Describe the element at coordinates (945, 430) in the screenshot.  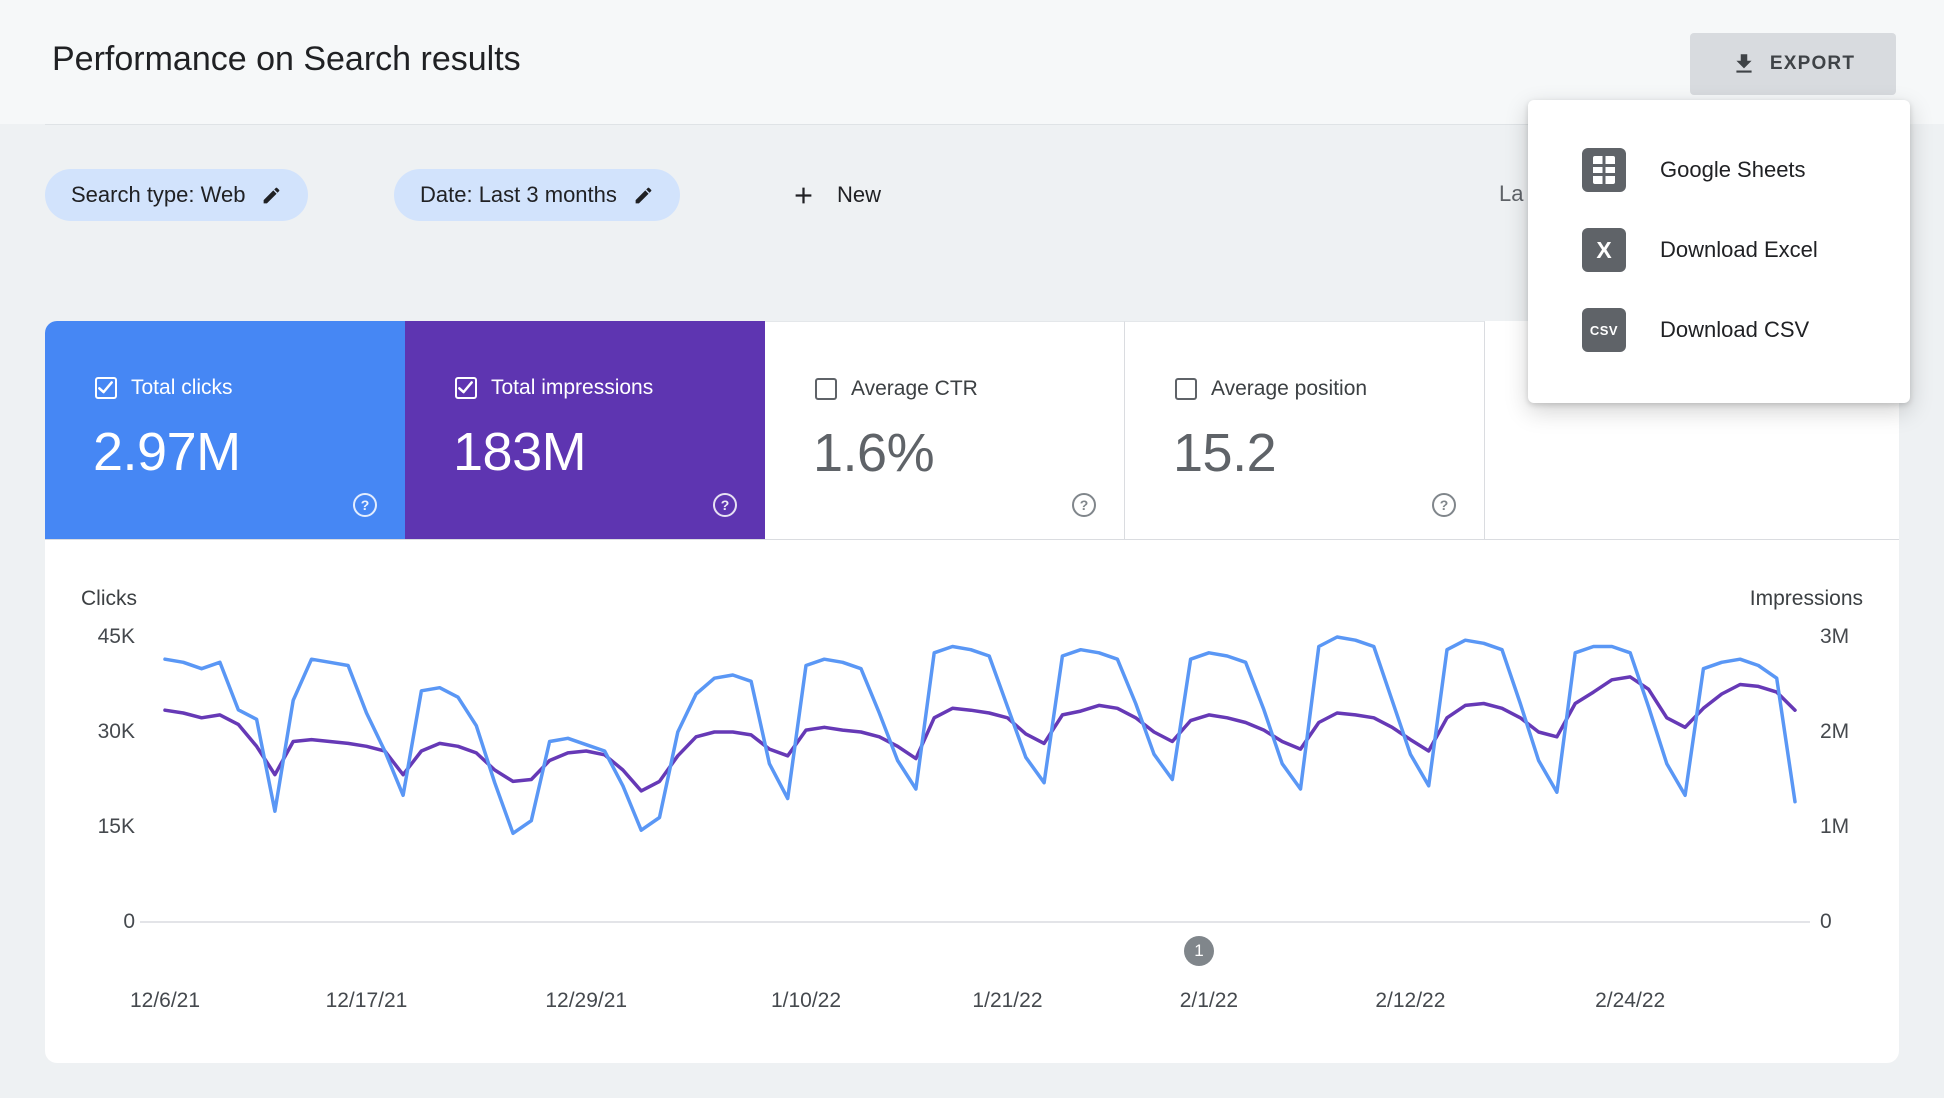
I see `metric-card-average-ctr: Average CTR 1.6%` at that location.